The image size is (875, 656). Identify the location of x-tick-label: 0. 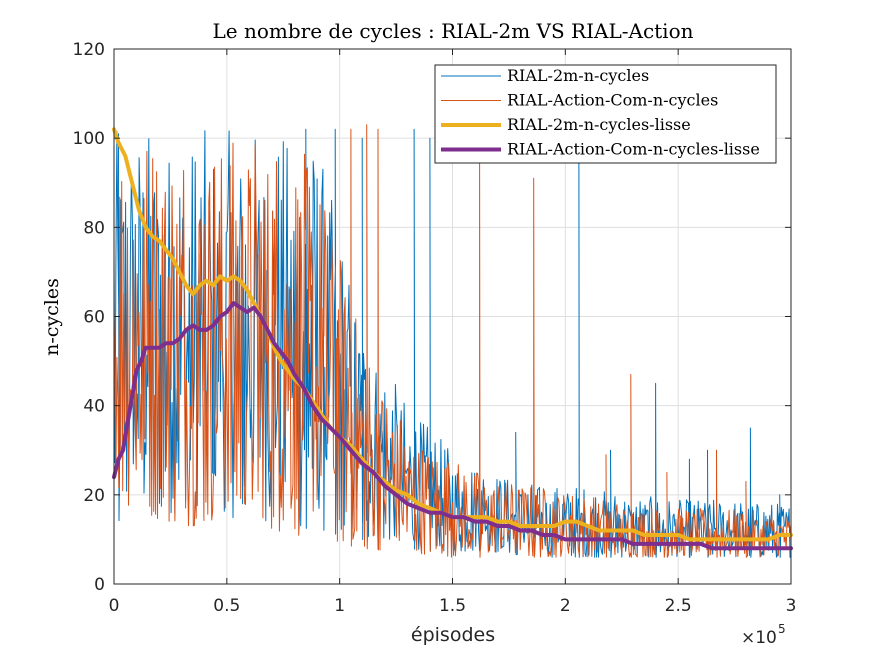
(114, 606).